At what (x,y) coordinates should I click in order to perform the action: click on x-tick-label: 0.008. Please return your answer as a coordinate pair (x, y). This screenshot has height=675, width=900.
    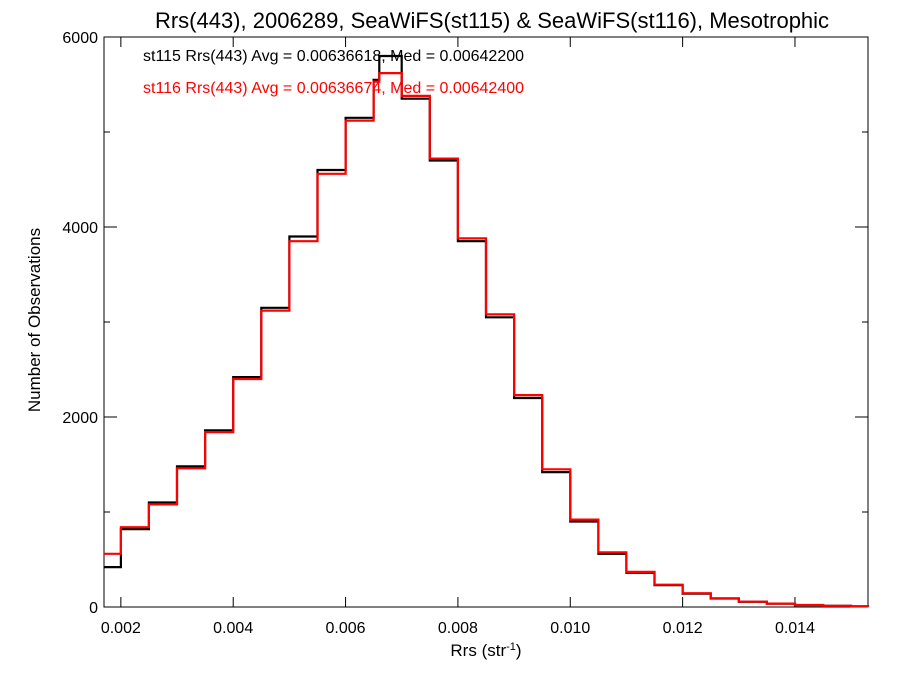
    Looking at the image, I should click on (458, 628).